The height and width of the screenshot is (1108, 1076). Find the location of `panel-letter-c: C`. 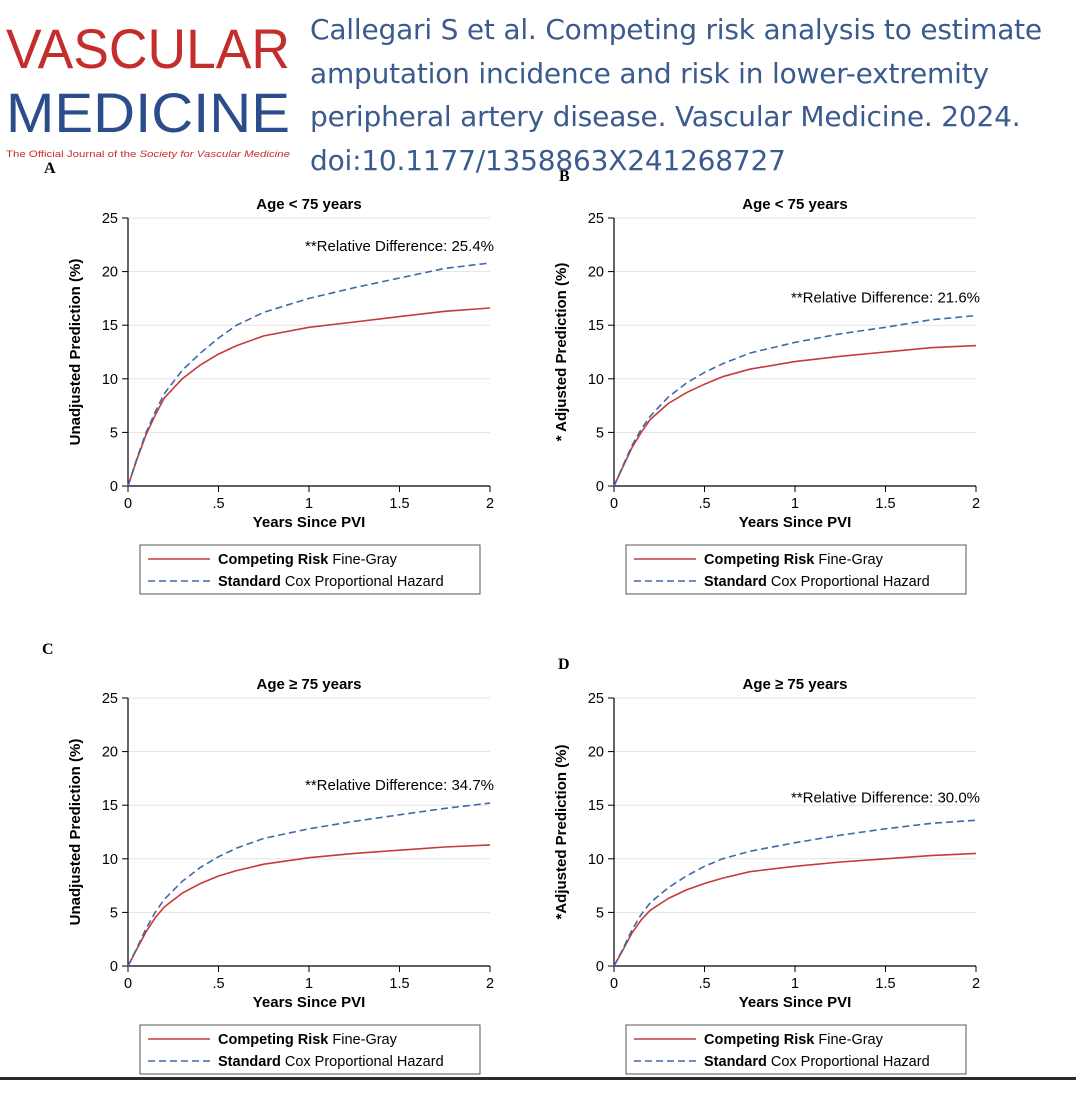

panel-letter-c: C is located at coordinates (48, 649).